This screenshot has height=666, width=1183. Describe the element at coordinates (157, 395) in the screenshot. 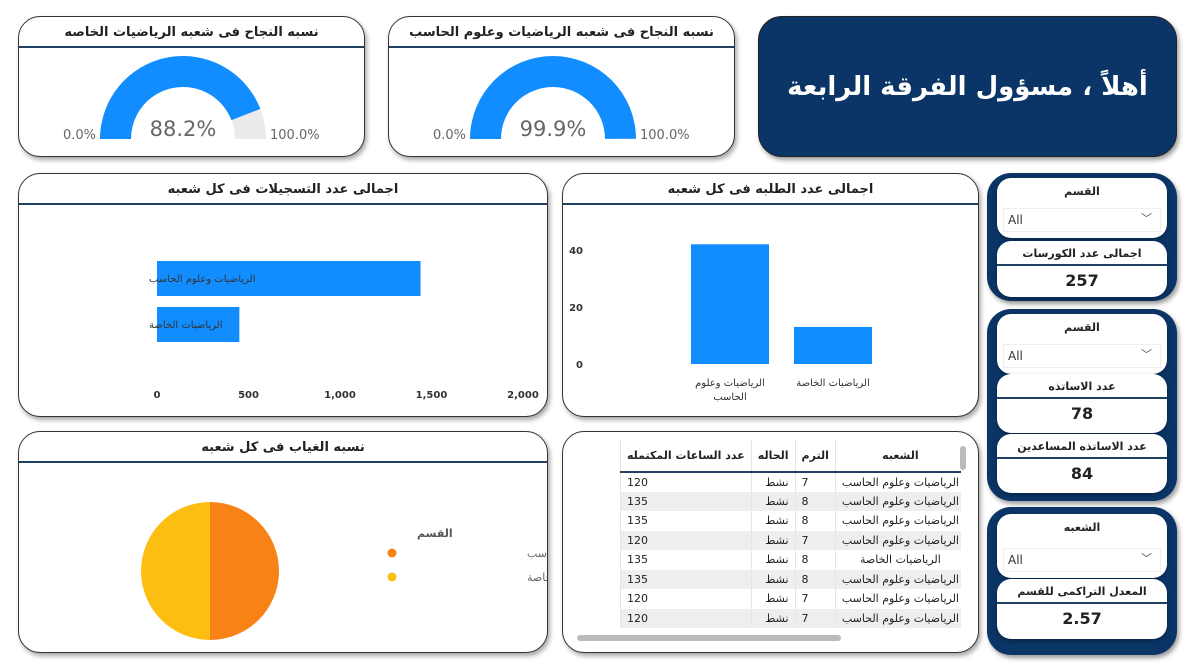

I see `x-tick-label: 0` at that location.